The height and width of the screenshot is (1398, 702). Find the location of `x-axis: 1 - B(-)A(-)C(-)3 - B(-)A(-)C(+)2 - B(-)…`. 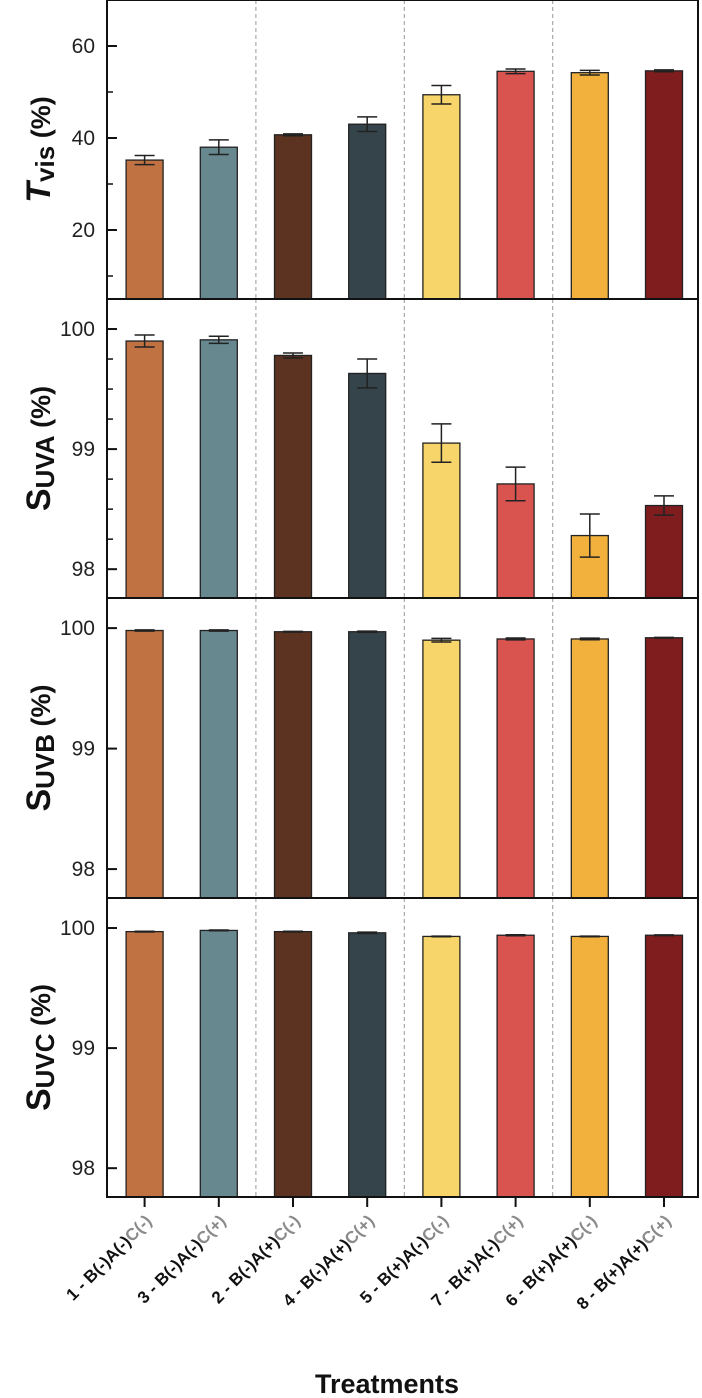

x-axis: 1 - B(-)A(-)C(-)3 - B(-)A(-)C(+)2 - B(-)… is located at coordinates (369, 1255).